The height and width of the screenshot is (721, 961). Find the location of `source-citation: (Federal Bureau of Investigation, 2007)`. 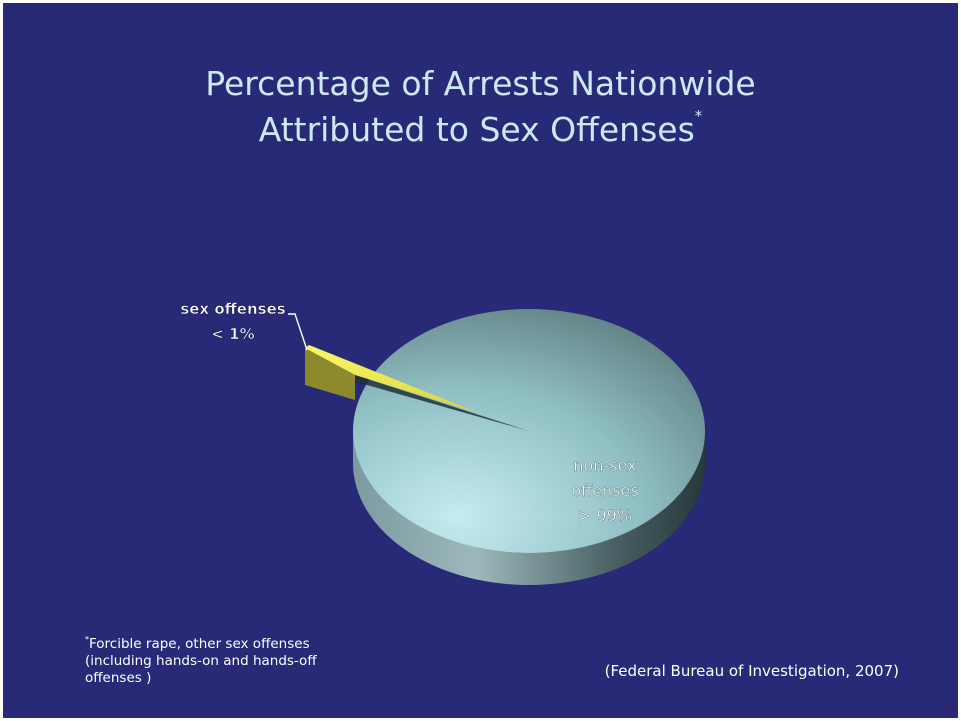

source-citation: (Federal Bureau of Investigation, 2007) is located at coordinates (751, 671).